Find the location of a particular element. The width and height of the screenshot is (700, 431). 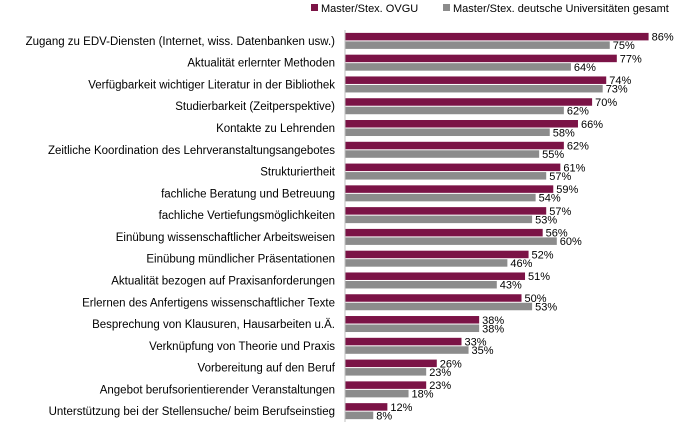

category-label: fachliche Beratung und Betreuung is located at coordinates (248, 194).